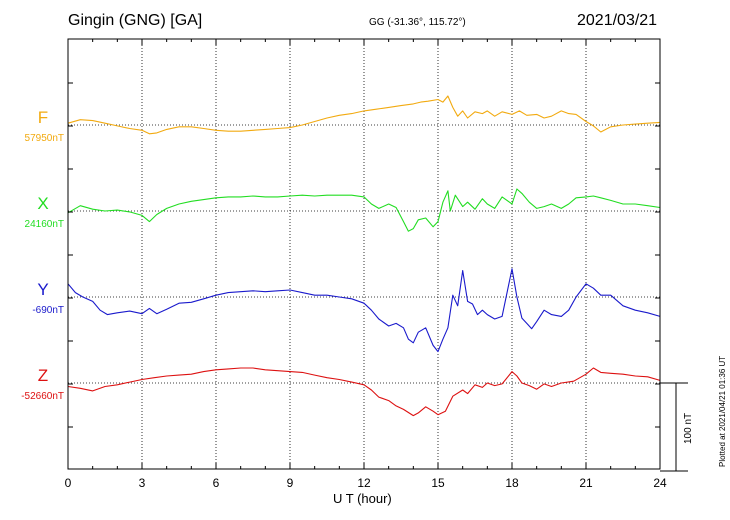 This screenshot has width=730, height=520. What do you see at coordinates (438, 483) in the screenshot?
I see `x-tick-label: 15` at bounding box center [438, 483].